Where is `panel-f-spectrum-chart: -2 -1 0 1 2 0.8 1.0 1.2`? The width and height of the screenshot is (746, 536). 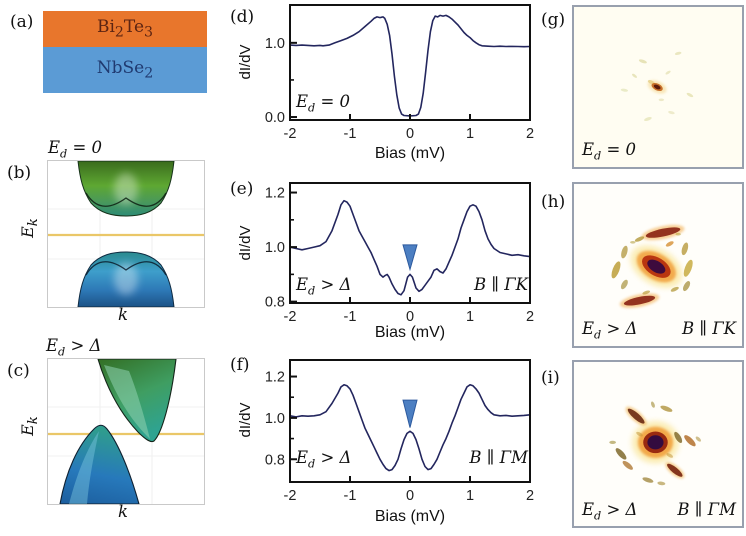
panel-f-spectrum-chart: -2 -1 0 1 2 0.8 1.0 1.2 is located at coordinates (399, 431).